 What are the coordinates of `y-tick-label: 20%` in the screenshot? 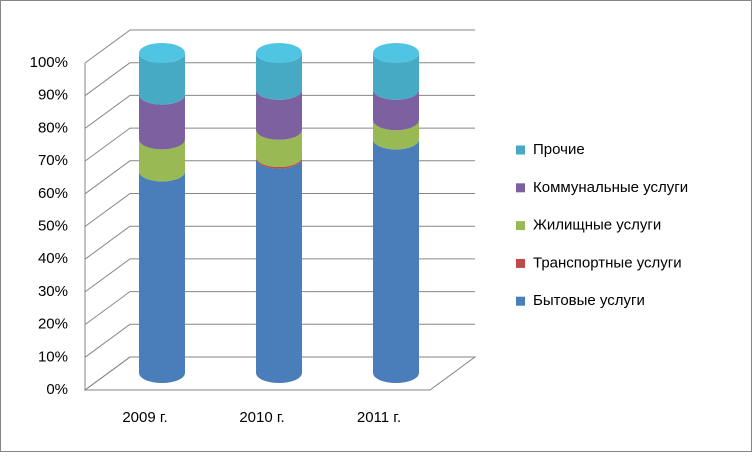 It's located at (53, 324).